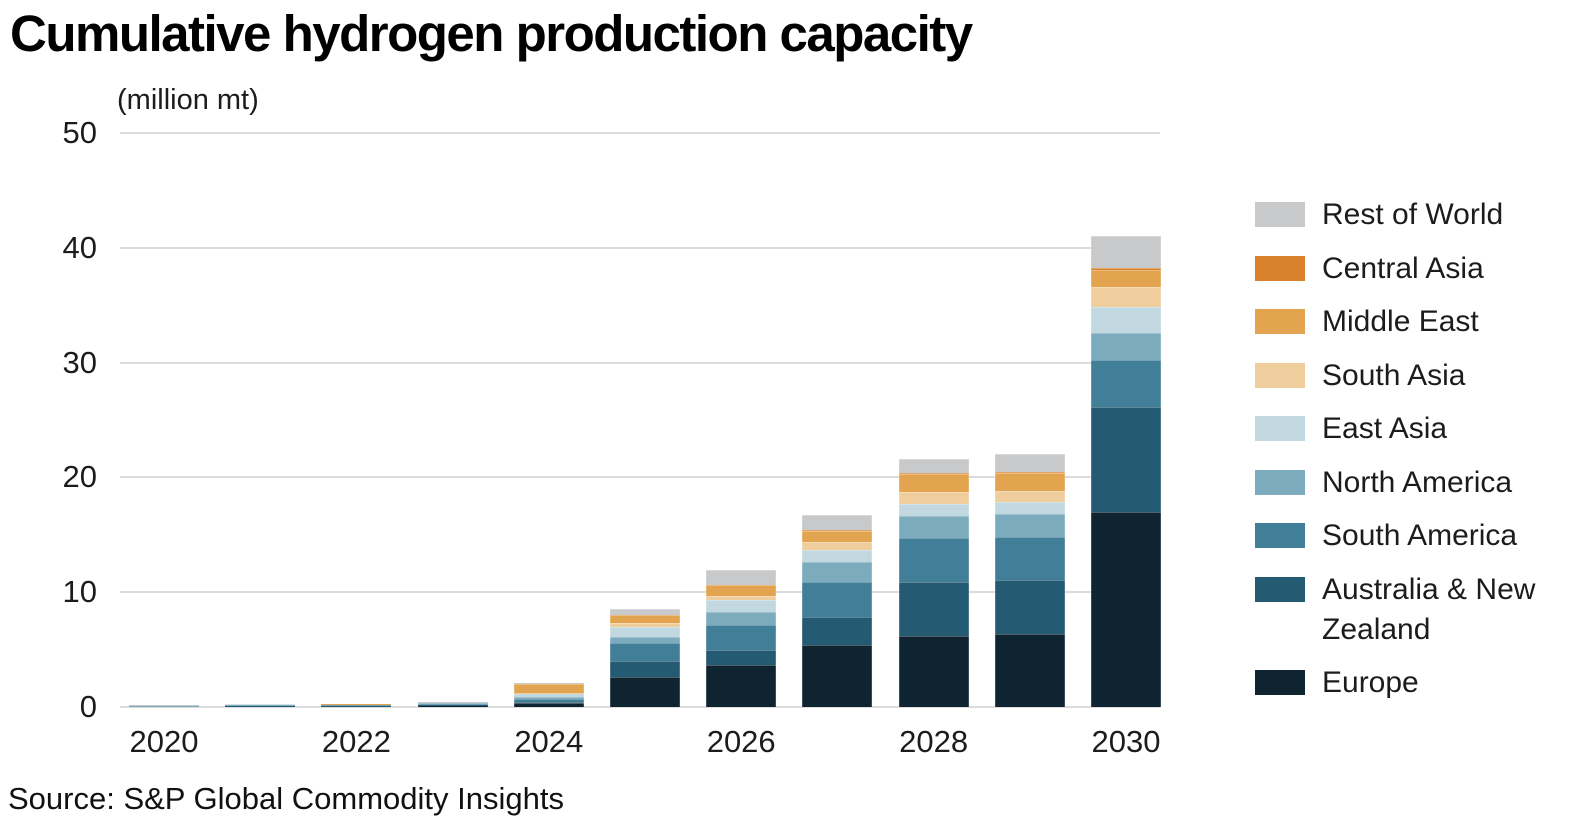  What do you see at coordinates (1126, 741) in the screenshot?
I see `x-tick-label-2030: 2030` at bounding box center [1126, 741].